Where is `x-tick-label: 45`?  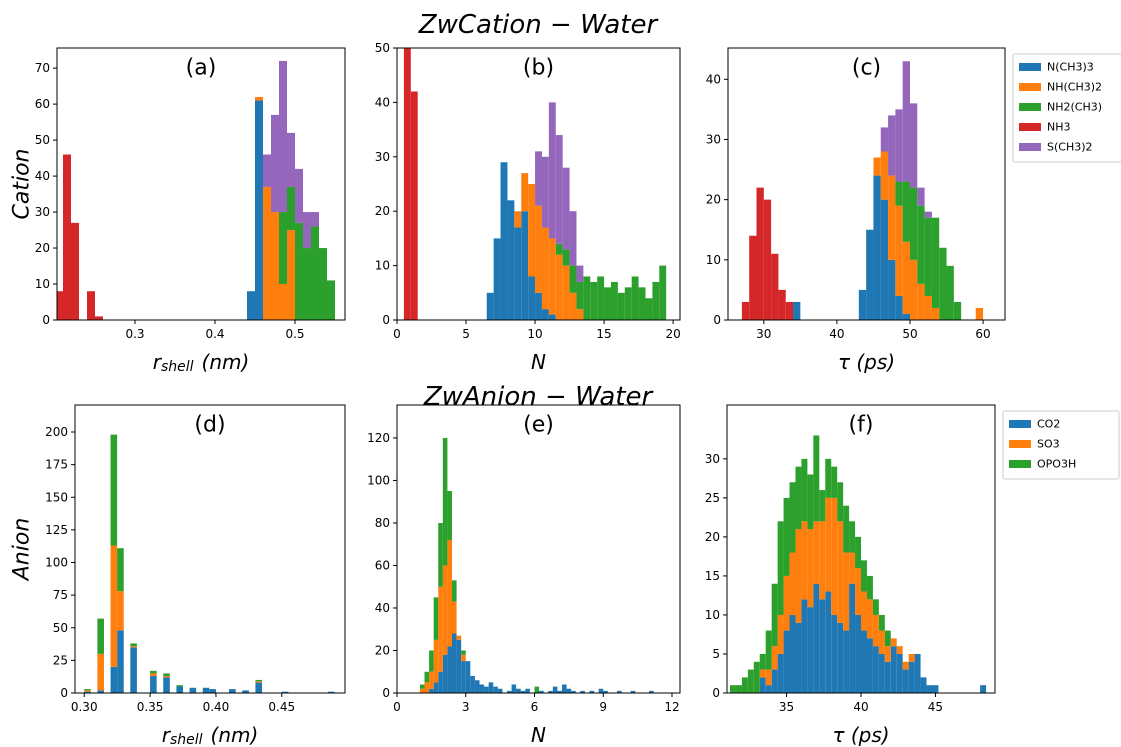 x-tick-label: 45 is located at coordinates (935, 707).